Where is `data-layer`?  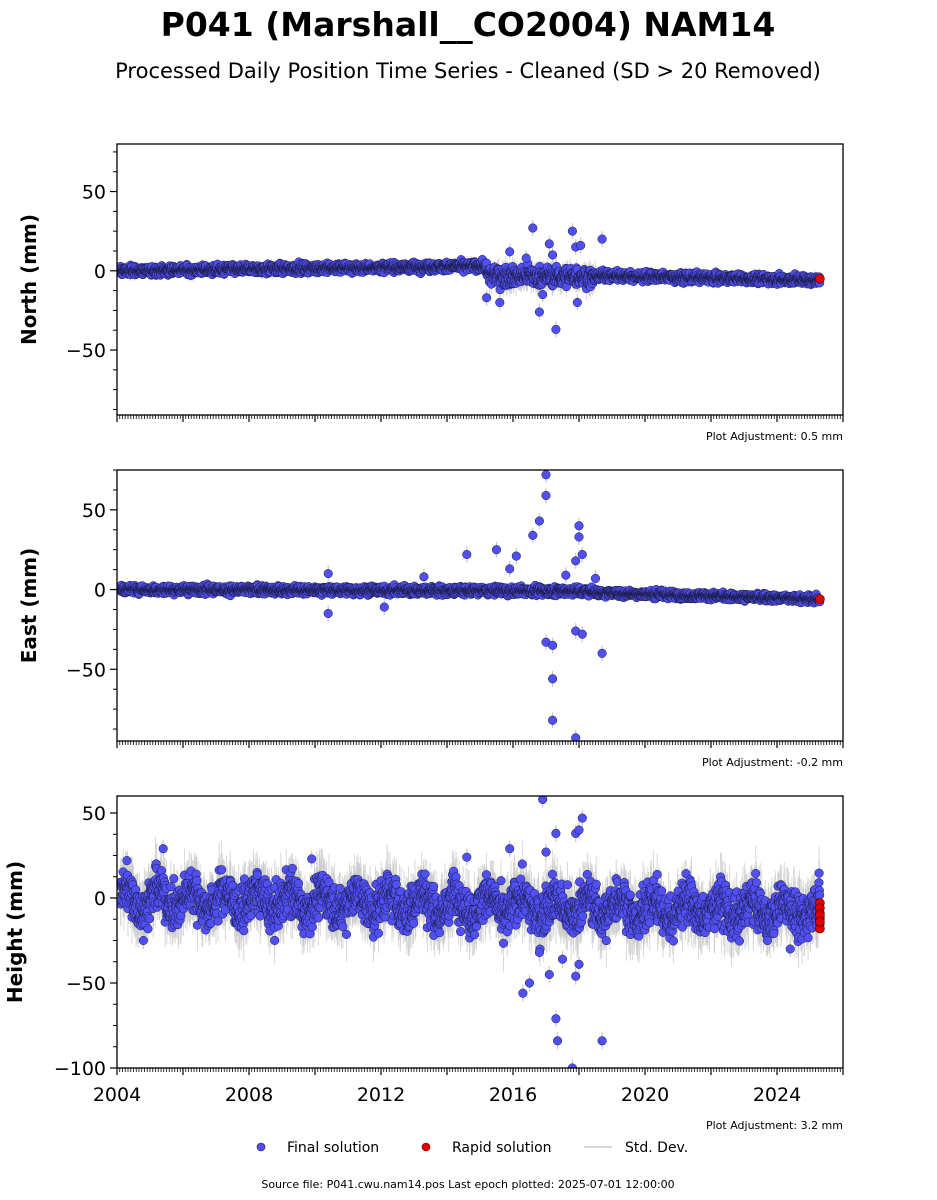
data-layer is located at coordinates (471, 279).